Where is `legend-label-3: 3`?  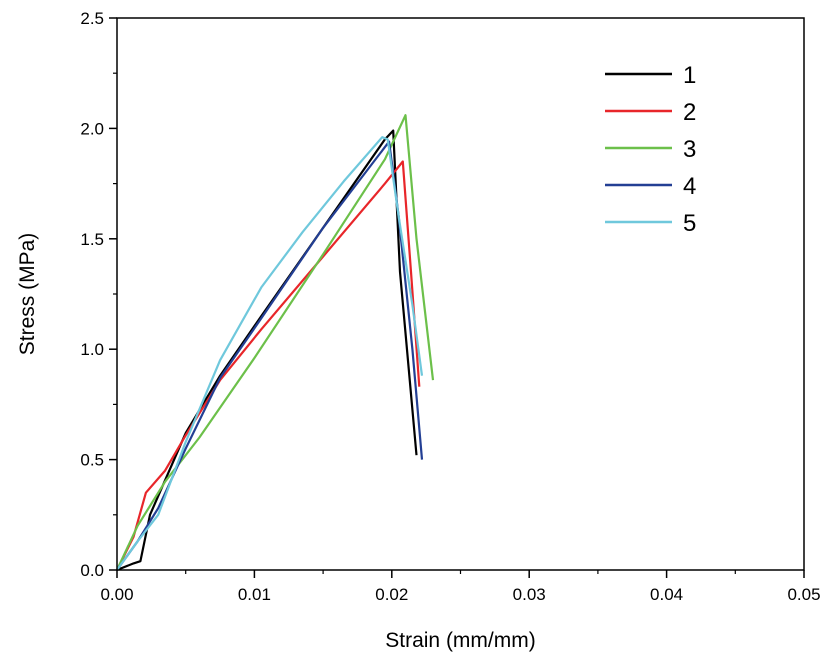 legend-label-3: 3 is located at coordinates (689, 149).